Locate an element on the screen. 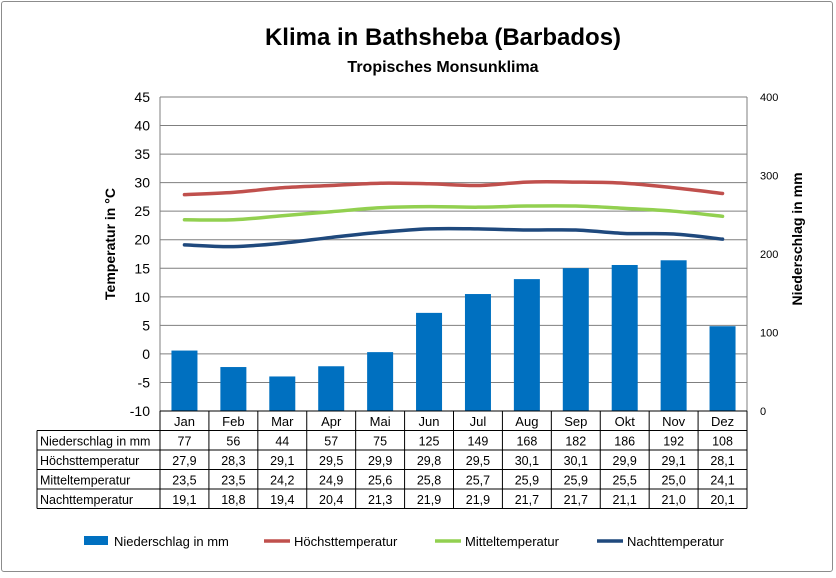  x-tick-label: Jul is located at coordinates (478, 421).